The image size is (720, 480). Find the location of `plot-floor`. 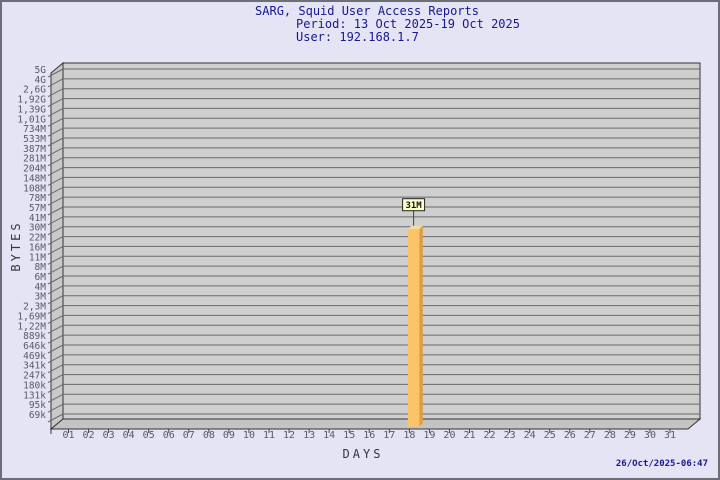

plot-floor is located at coordinates (375, 424).